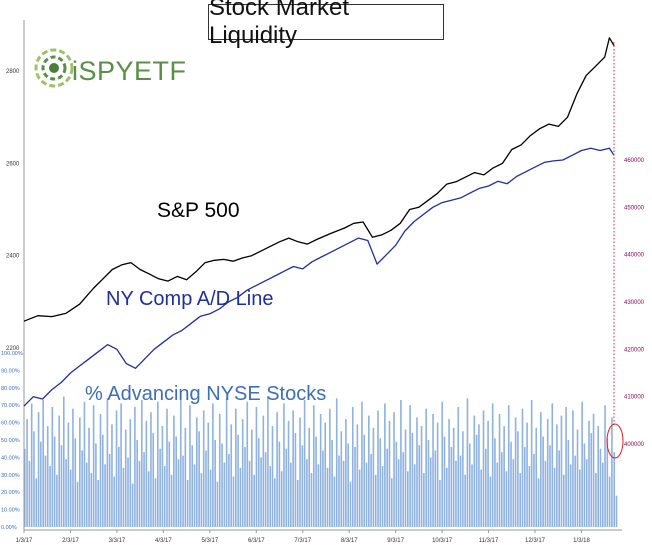  What do you see at coordinates (206, 394) in the screenshot?
I see `advancing-label: % Advancing NYSE Stocks` at bounding box center [206, 394].